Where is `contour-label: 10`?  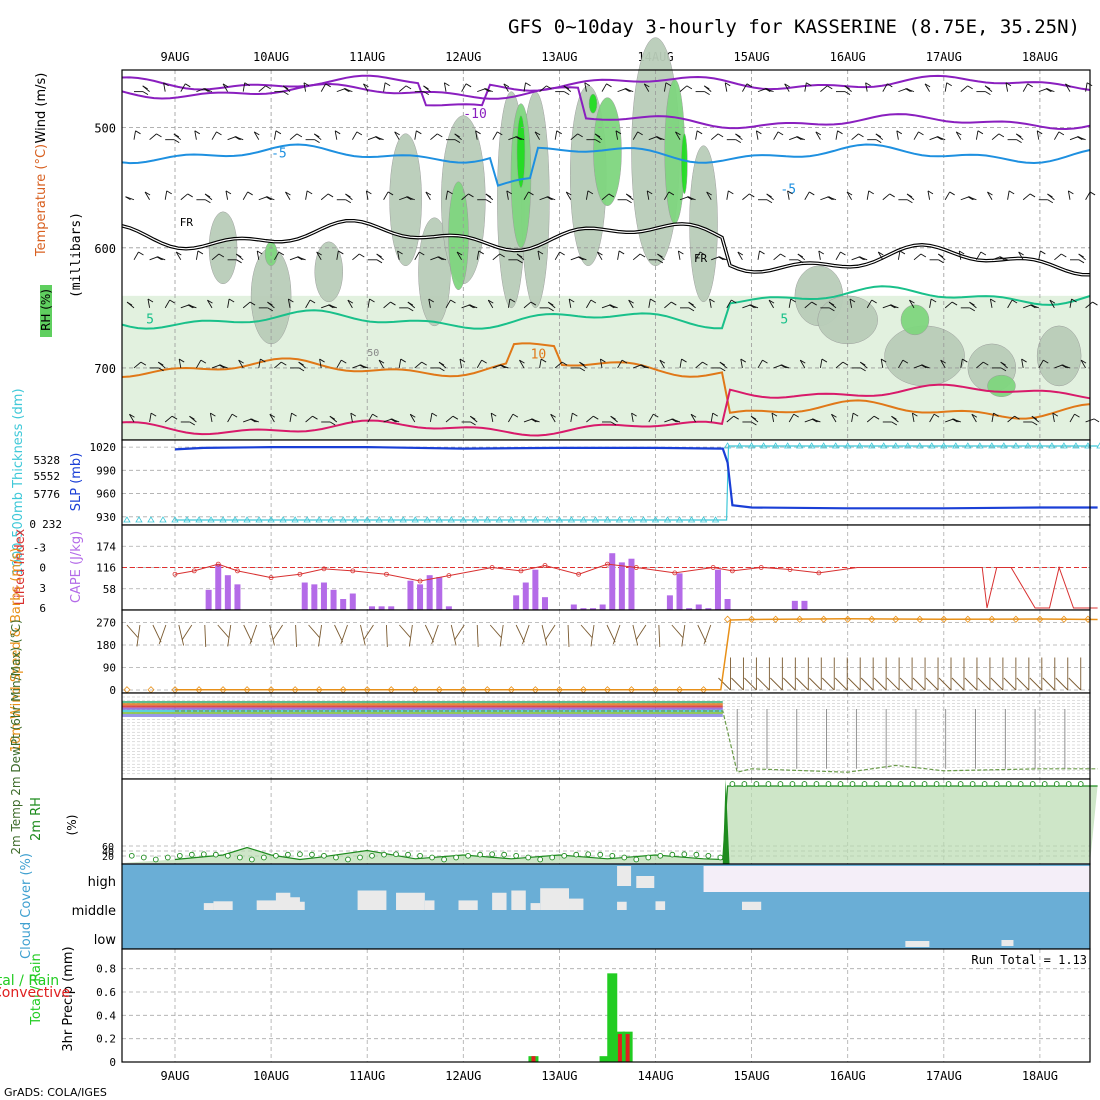
contour-label: 10 is located at coordinates (539, 354).